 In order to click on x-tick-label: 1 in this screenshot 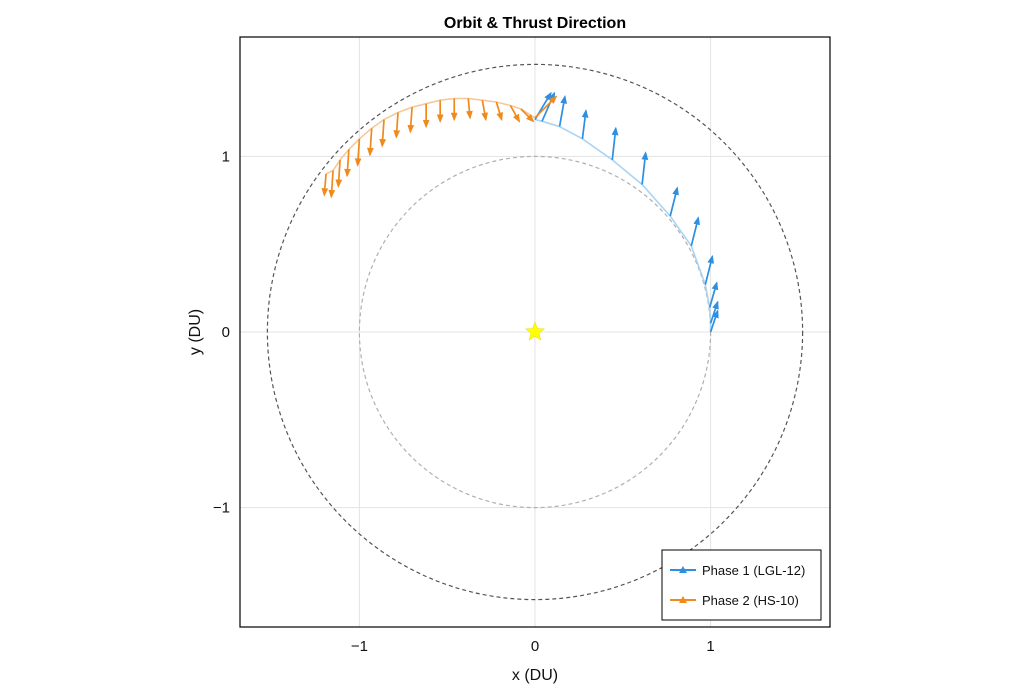, I will do `click(710, 646)`.